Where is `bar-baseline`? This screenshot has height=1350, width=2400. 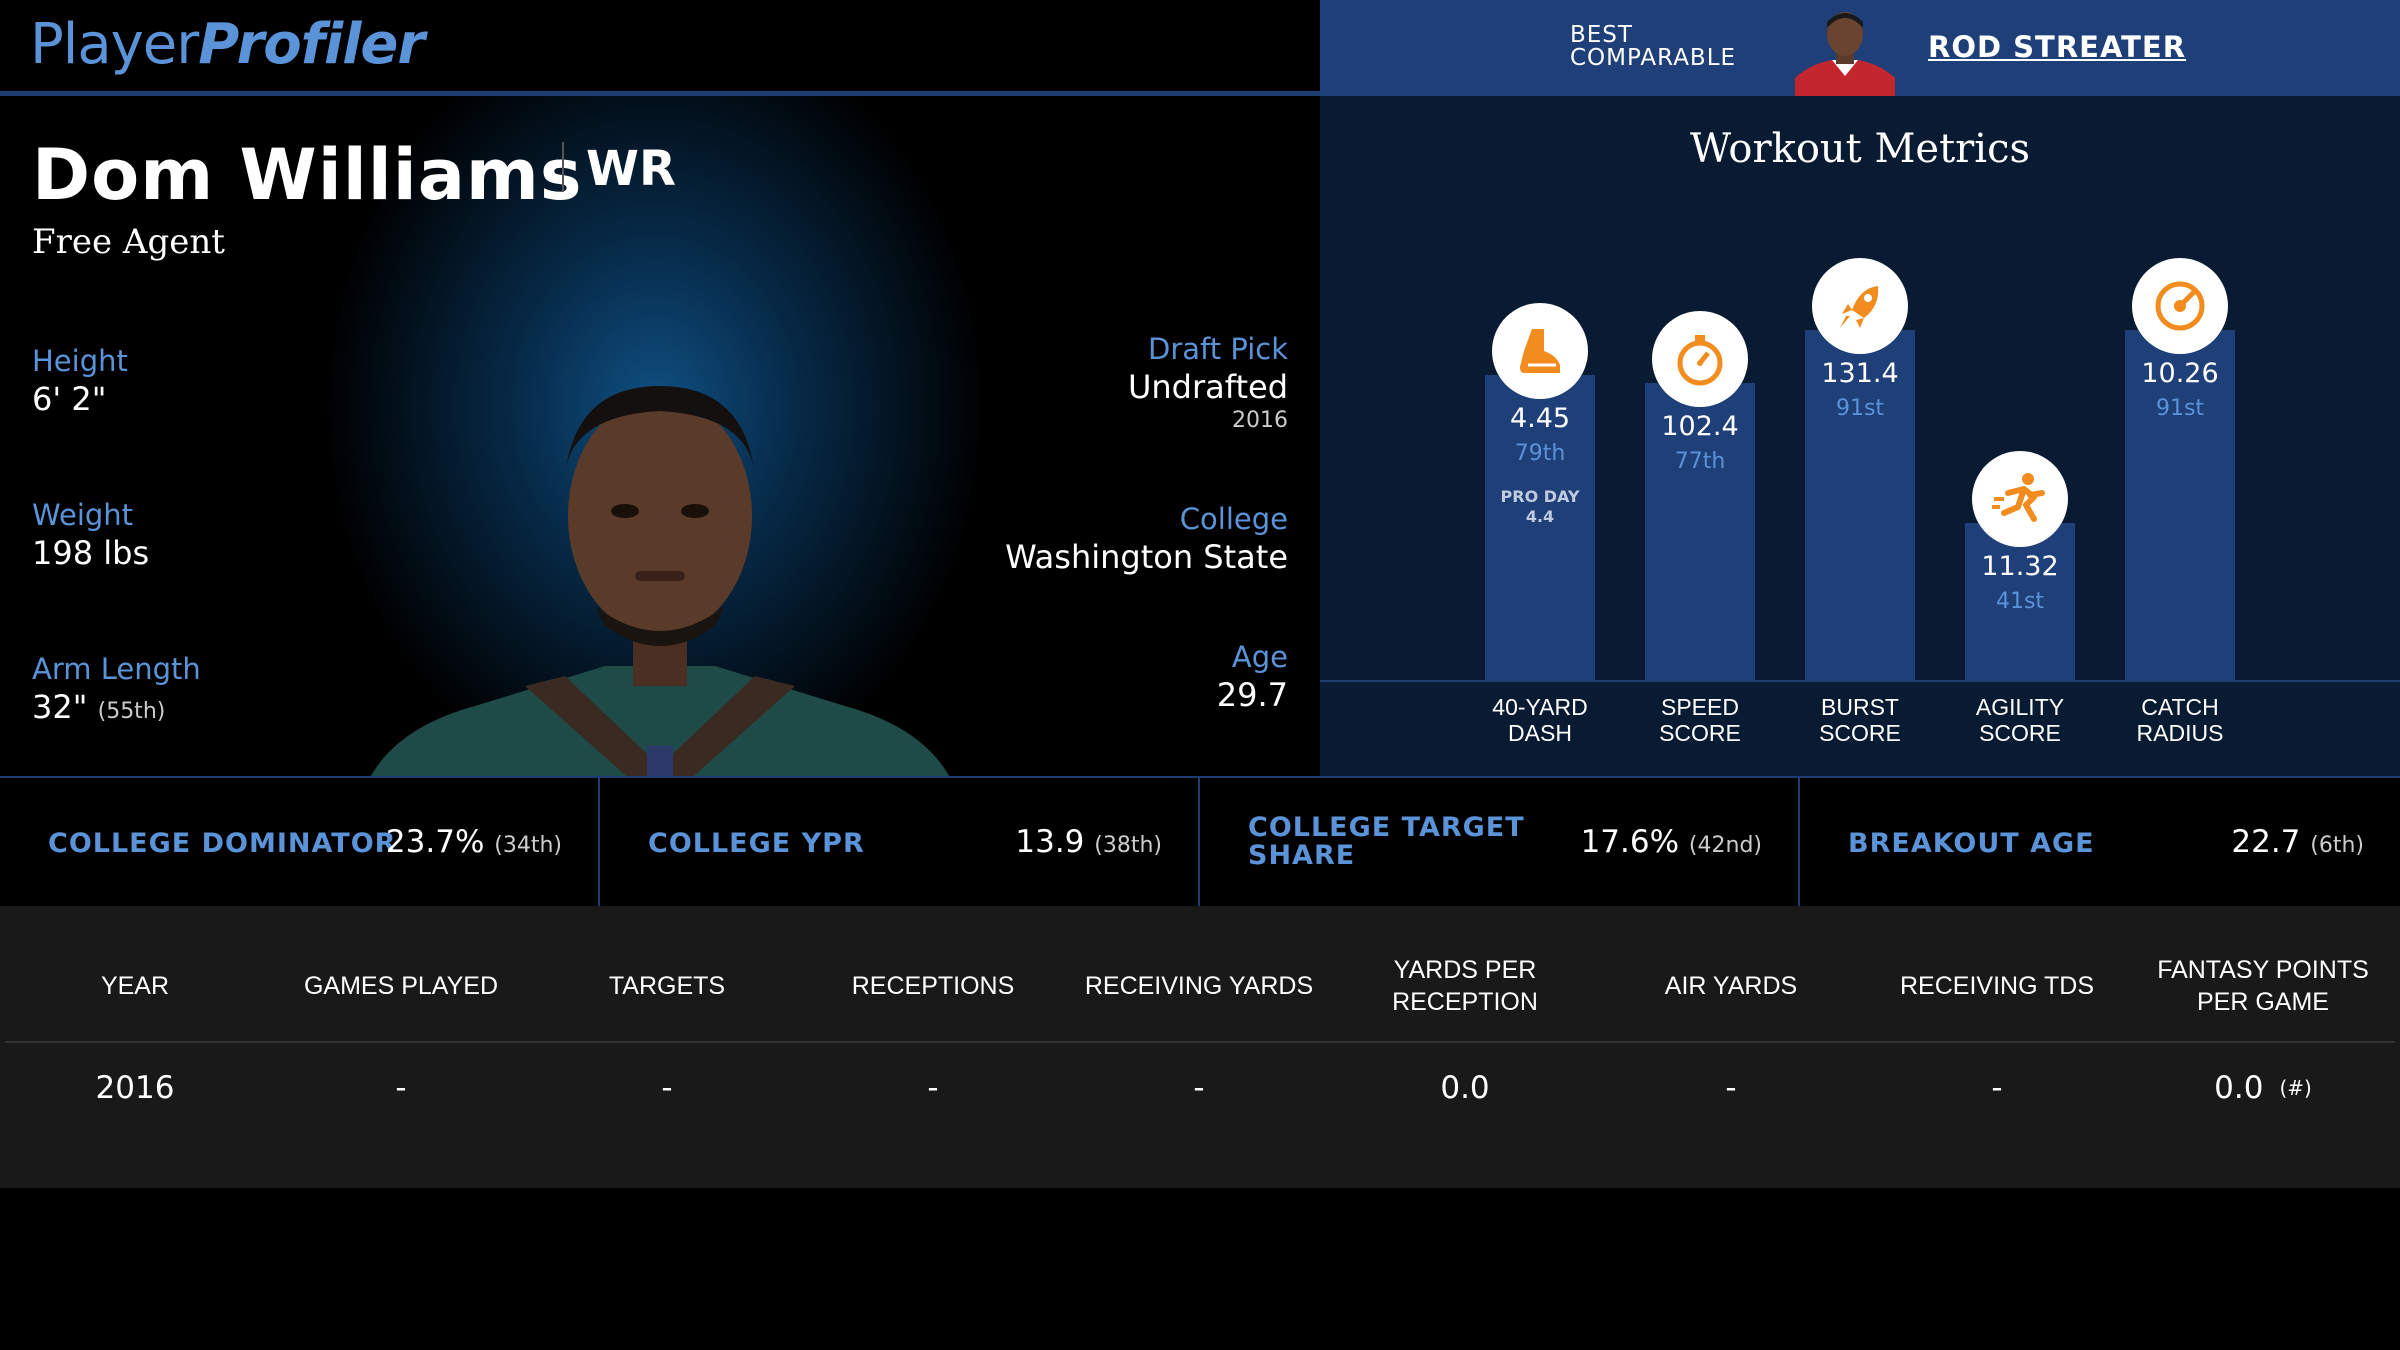 bar-baseline is located at coordinates (1860, 681).